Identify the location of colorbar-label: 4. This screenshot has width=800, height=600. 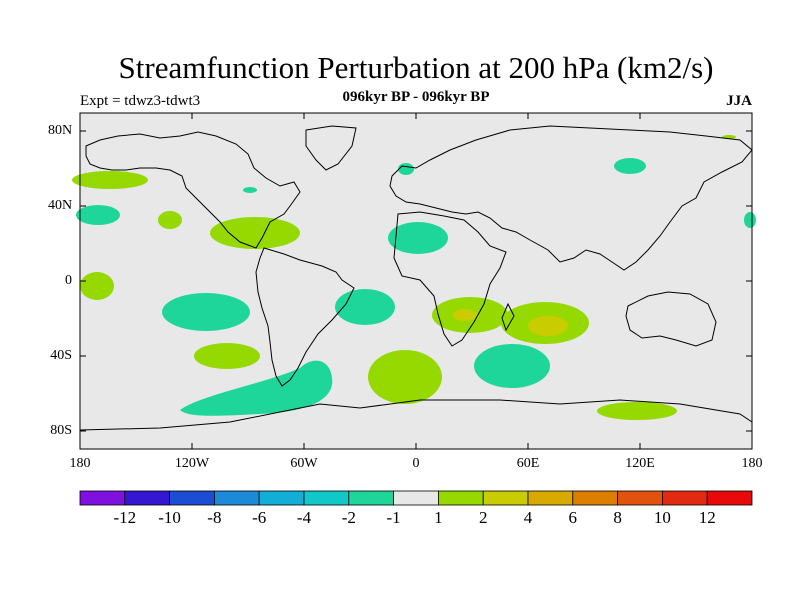
(528, 517).